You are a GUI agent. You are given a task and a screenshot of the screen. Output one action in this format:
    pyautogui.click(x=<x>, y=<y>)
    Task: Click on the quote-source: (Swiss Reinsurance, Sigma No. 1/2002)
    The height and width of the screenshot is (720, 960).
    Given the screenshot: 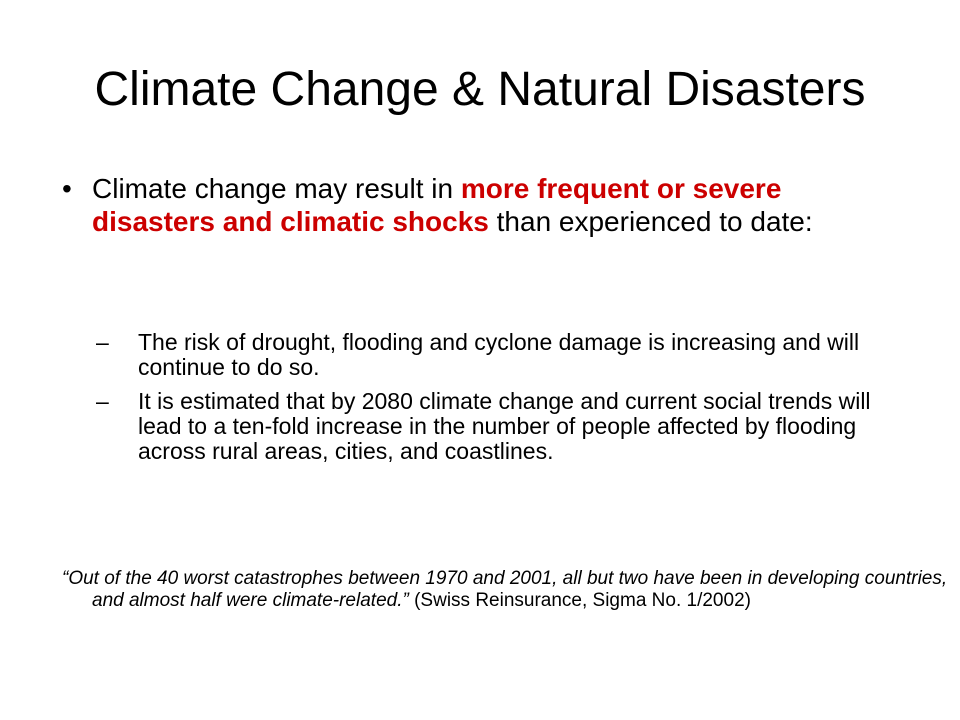 What is the action you would take?
    pyautogui.click(x=579, y=600)
    